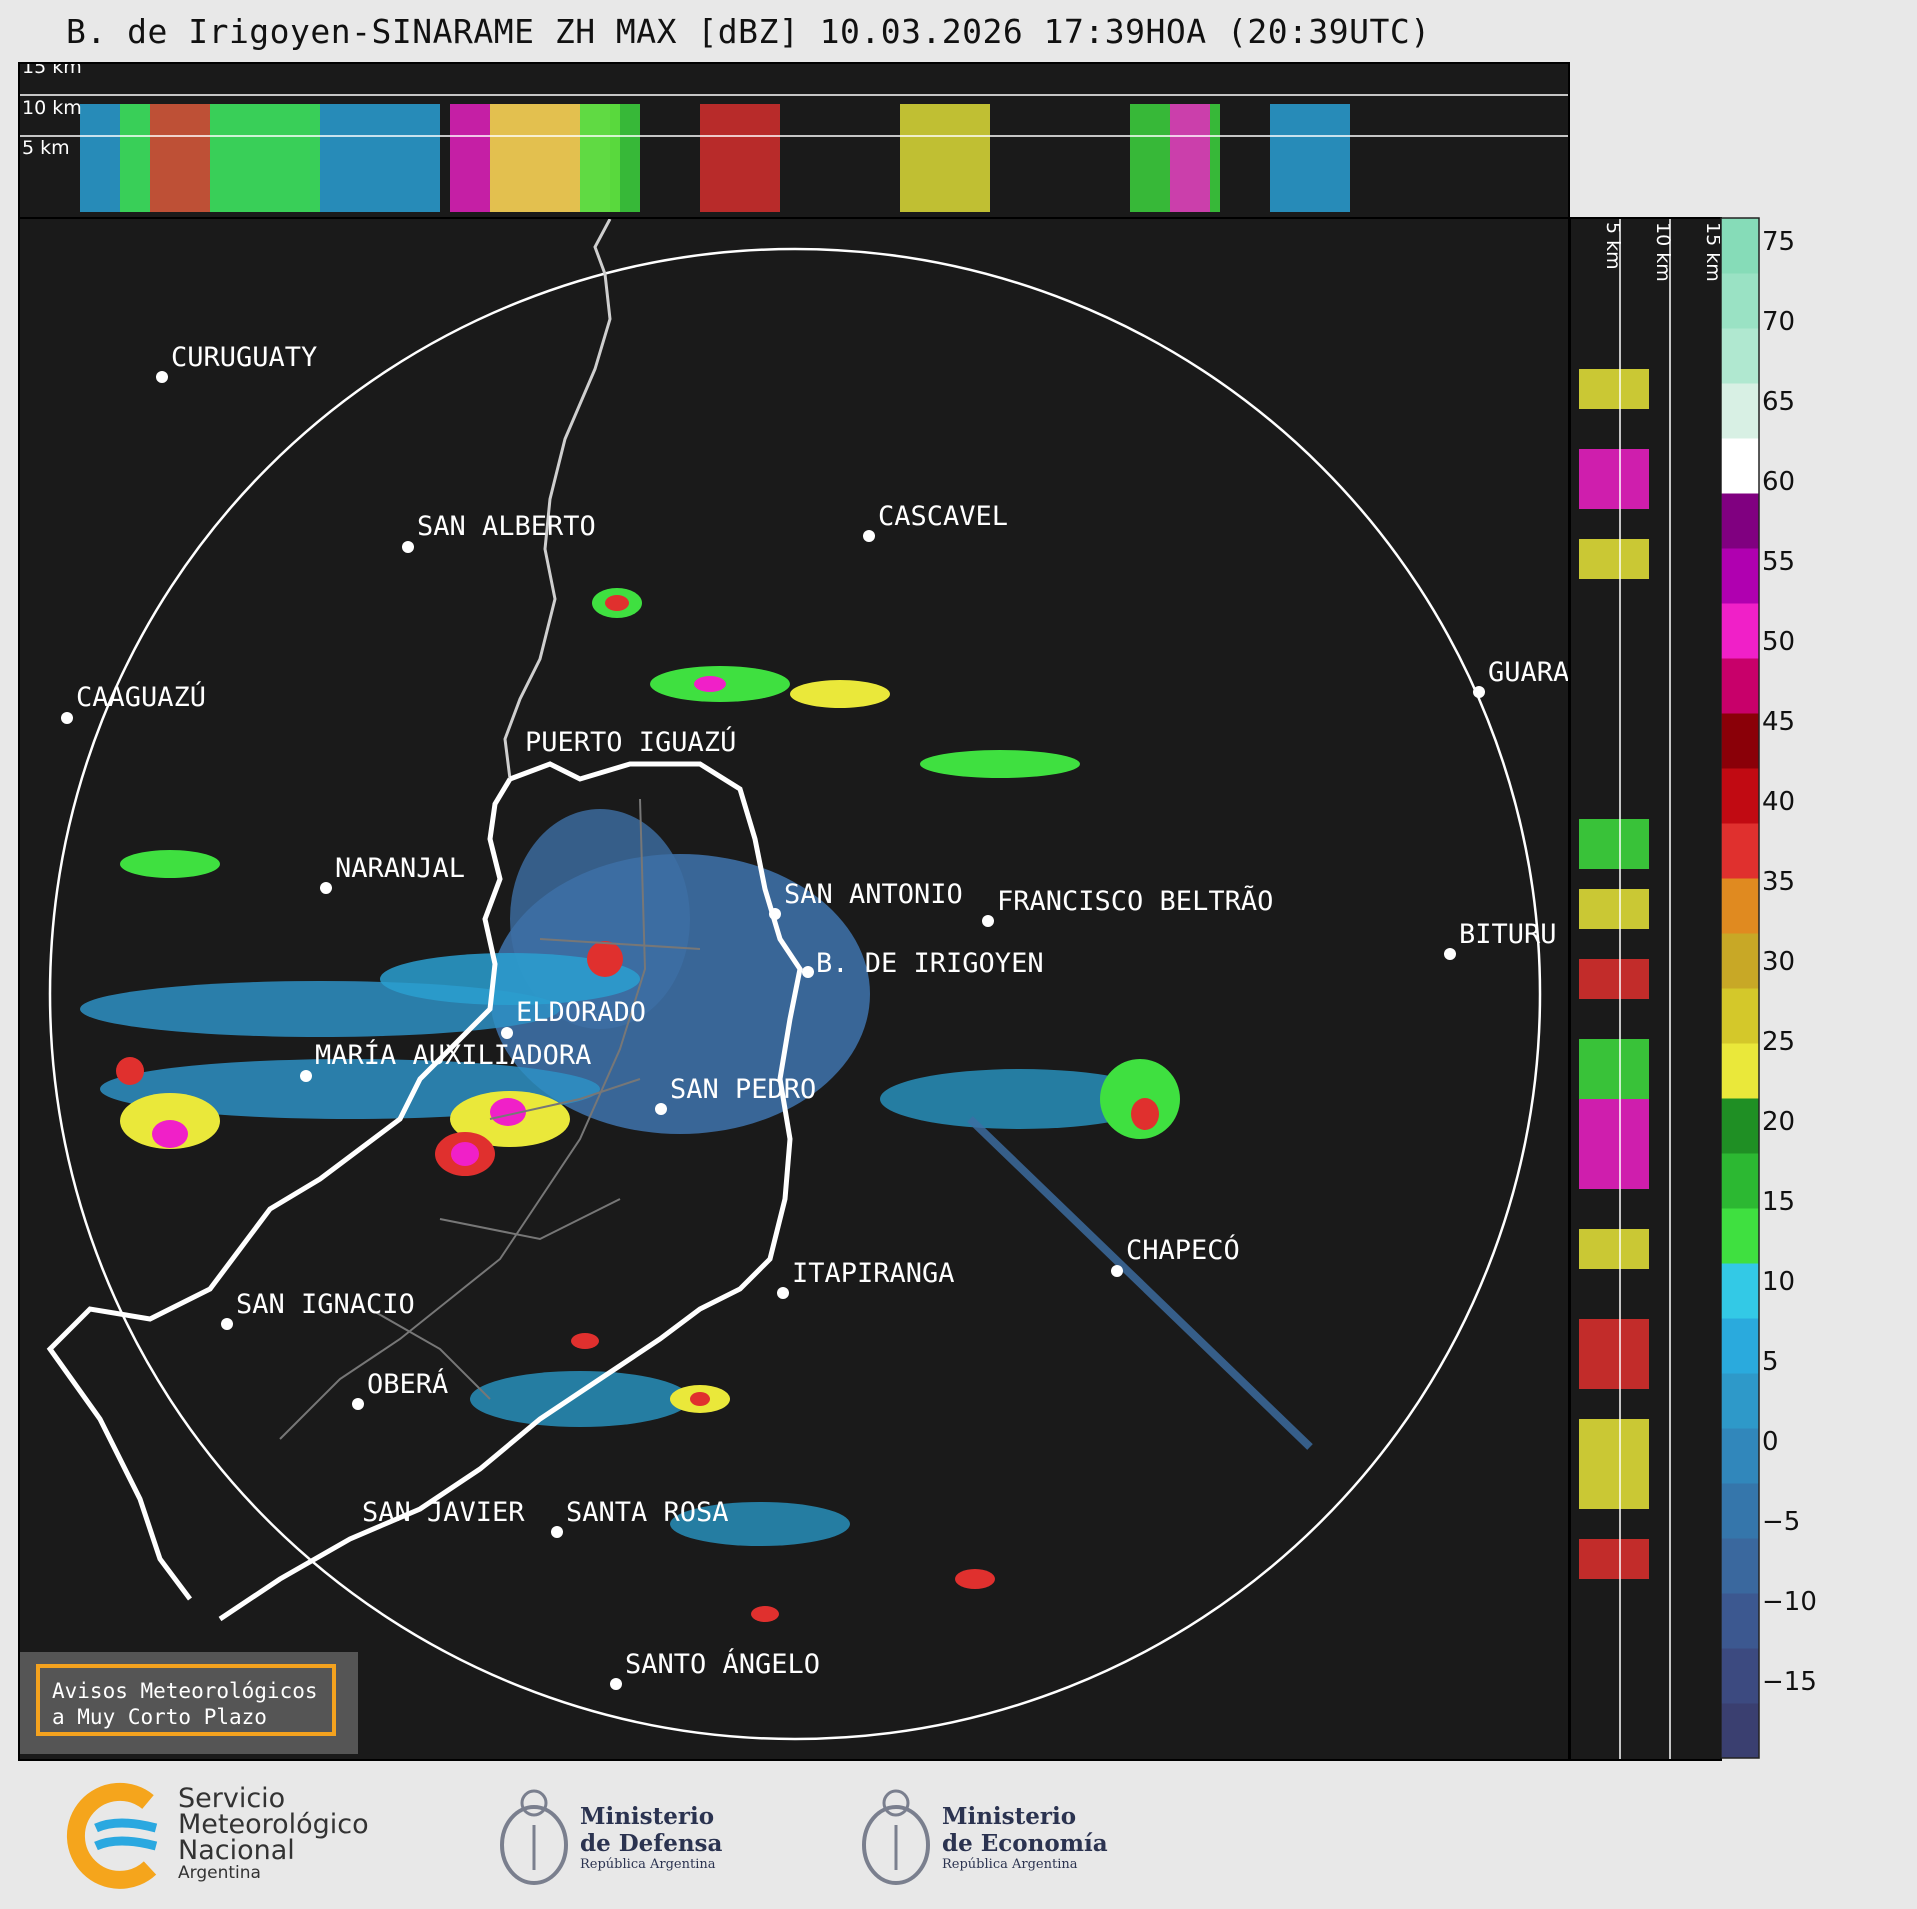 The height and width of the screenshot is (1909, 1917). I want to click on colorbar-tick-label: −10, so click(1789, 1602).